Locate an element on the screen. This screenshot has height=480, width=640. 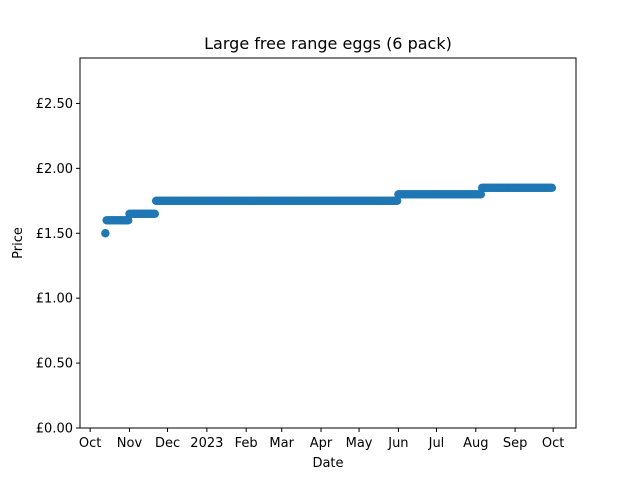
y-tick-label: £1.00 is located at coordinates (54, 299).